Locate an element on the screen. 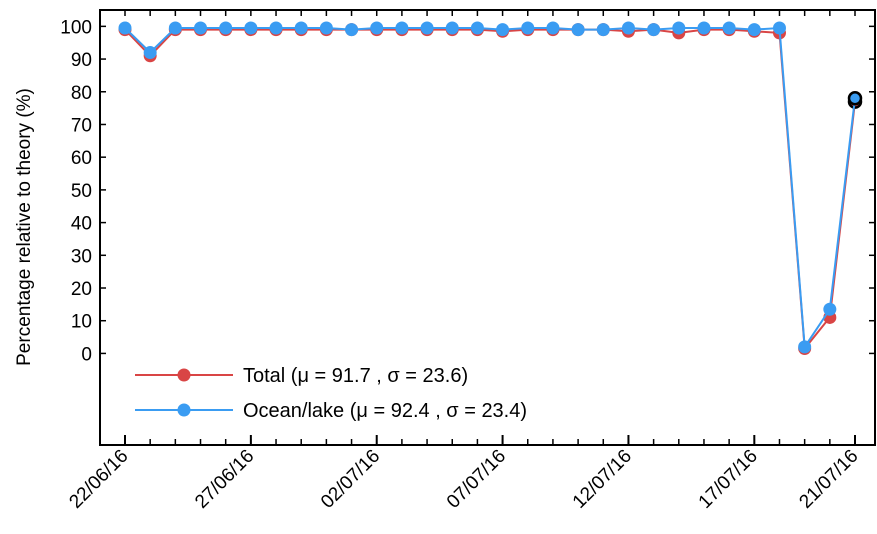  legend-entry-label: Total (μ = 91.7 , σ = 23.6) is located at coordinates (355, 376).